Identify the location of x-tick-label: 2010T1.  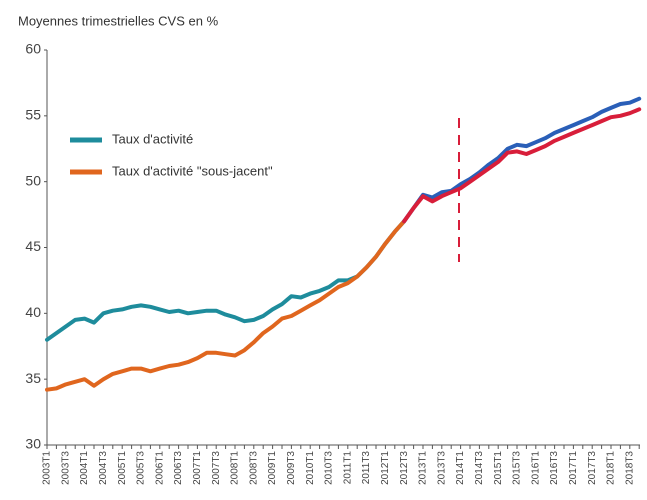
(310, 468).